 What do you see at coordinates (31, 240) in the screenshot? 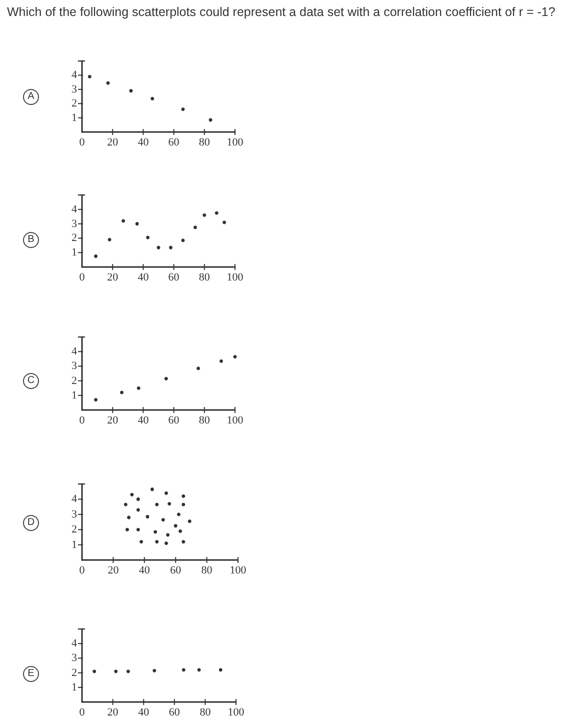
I see `text: B` at bounding box center [31, 240].